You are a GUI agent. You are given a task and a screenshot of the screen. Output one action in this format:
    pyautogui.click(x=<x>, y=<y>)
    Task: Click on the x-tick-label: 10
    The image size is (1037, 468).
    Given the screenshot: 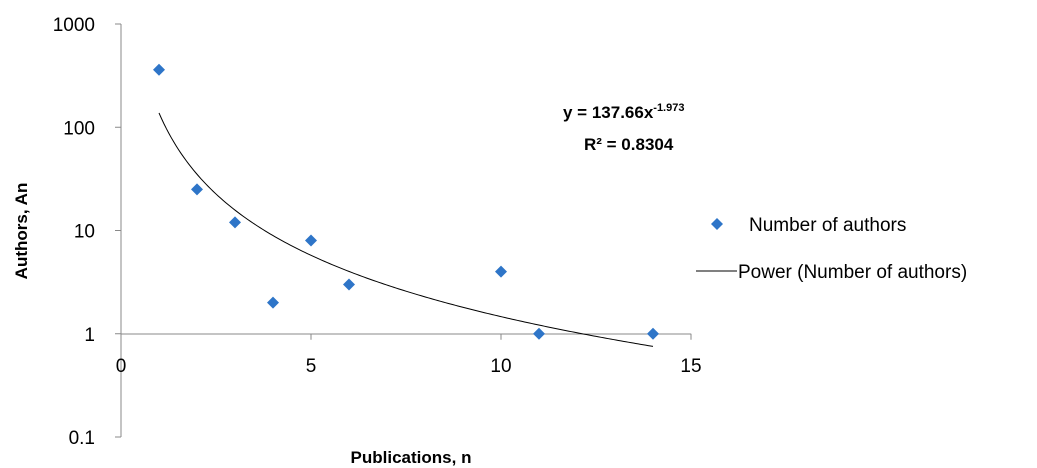 What is the action you would take?
    pyautogui.click(x=500, y=366)
    